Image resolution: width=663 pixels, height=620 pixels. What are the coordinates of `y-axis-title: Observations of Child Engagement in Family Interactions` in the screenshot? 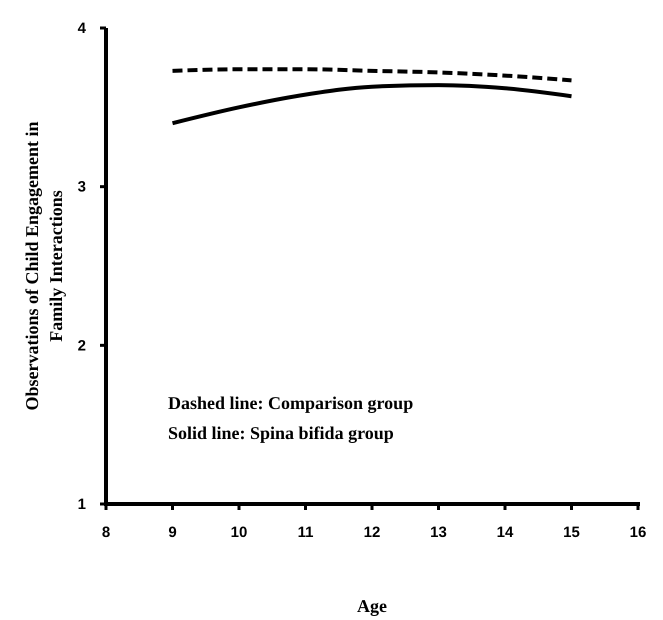 It's located at (44, 266).